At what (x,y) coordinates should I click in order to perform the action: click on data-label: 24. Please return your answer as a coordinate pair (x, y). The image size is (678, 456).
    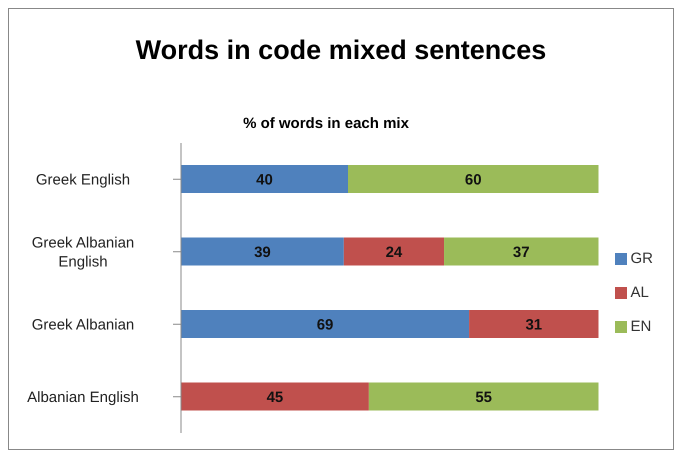
    Looking at the image, I should click on (394, 252).